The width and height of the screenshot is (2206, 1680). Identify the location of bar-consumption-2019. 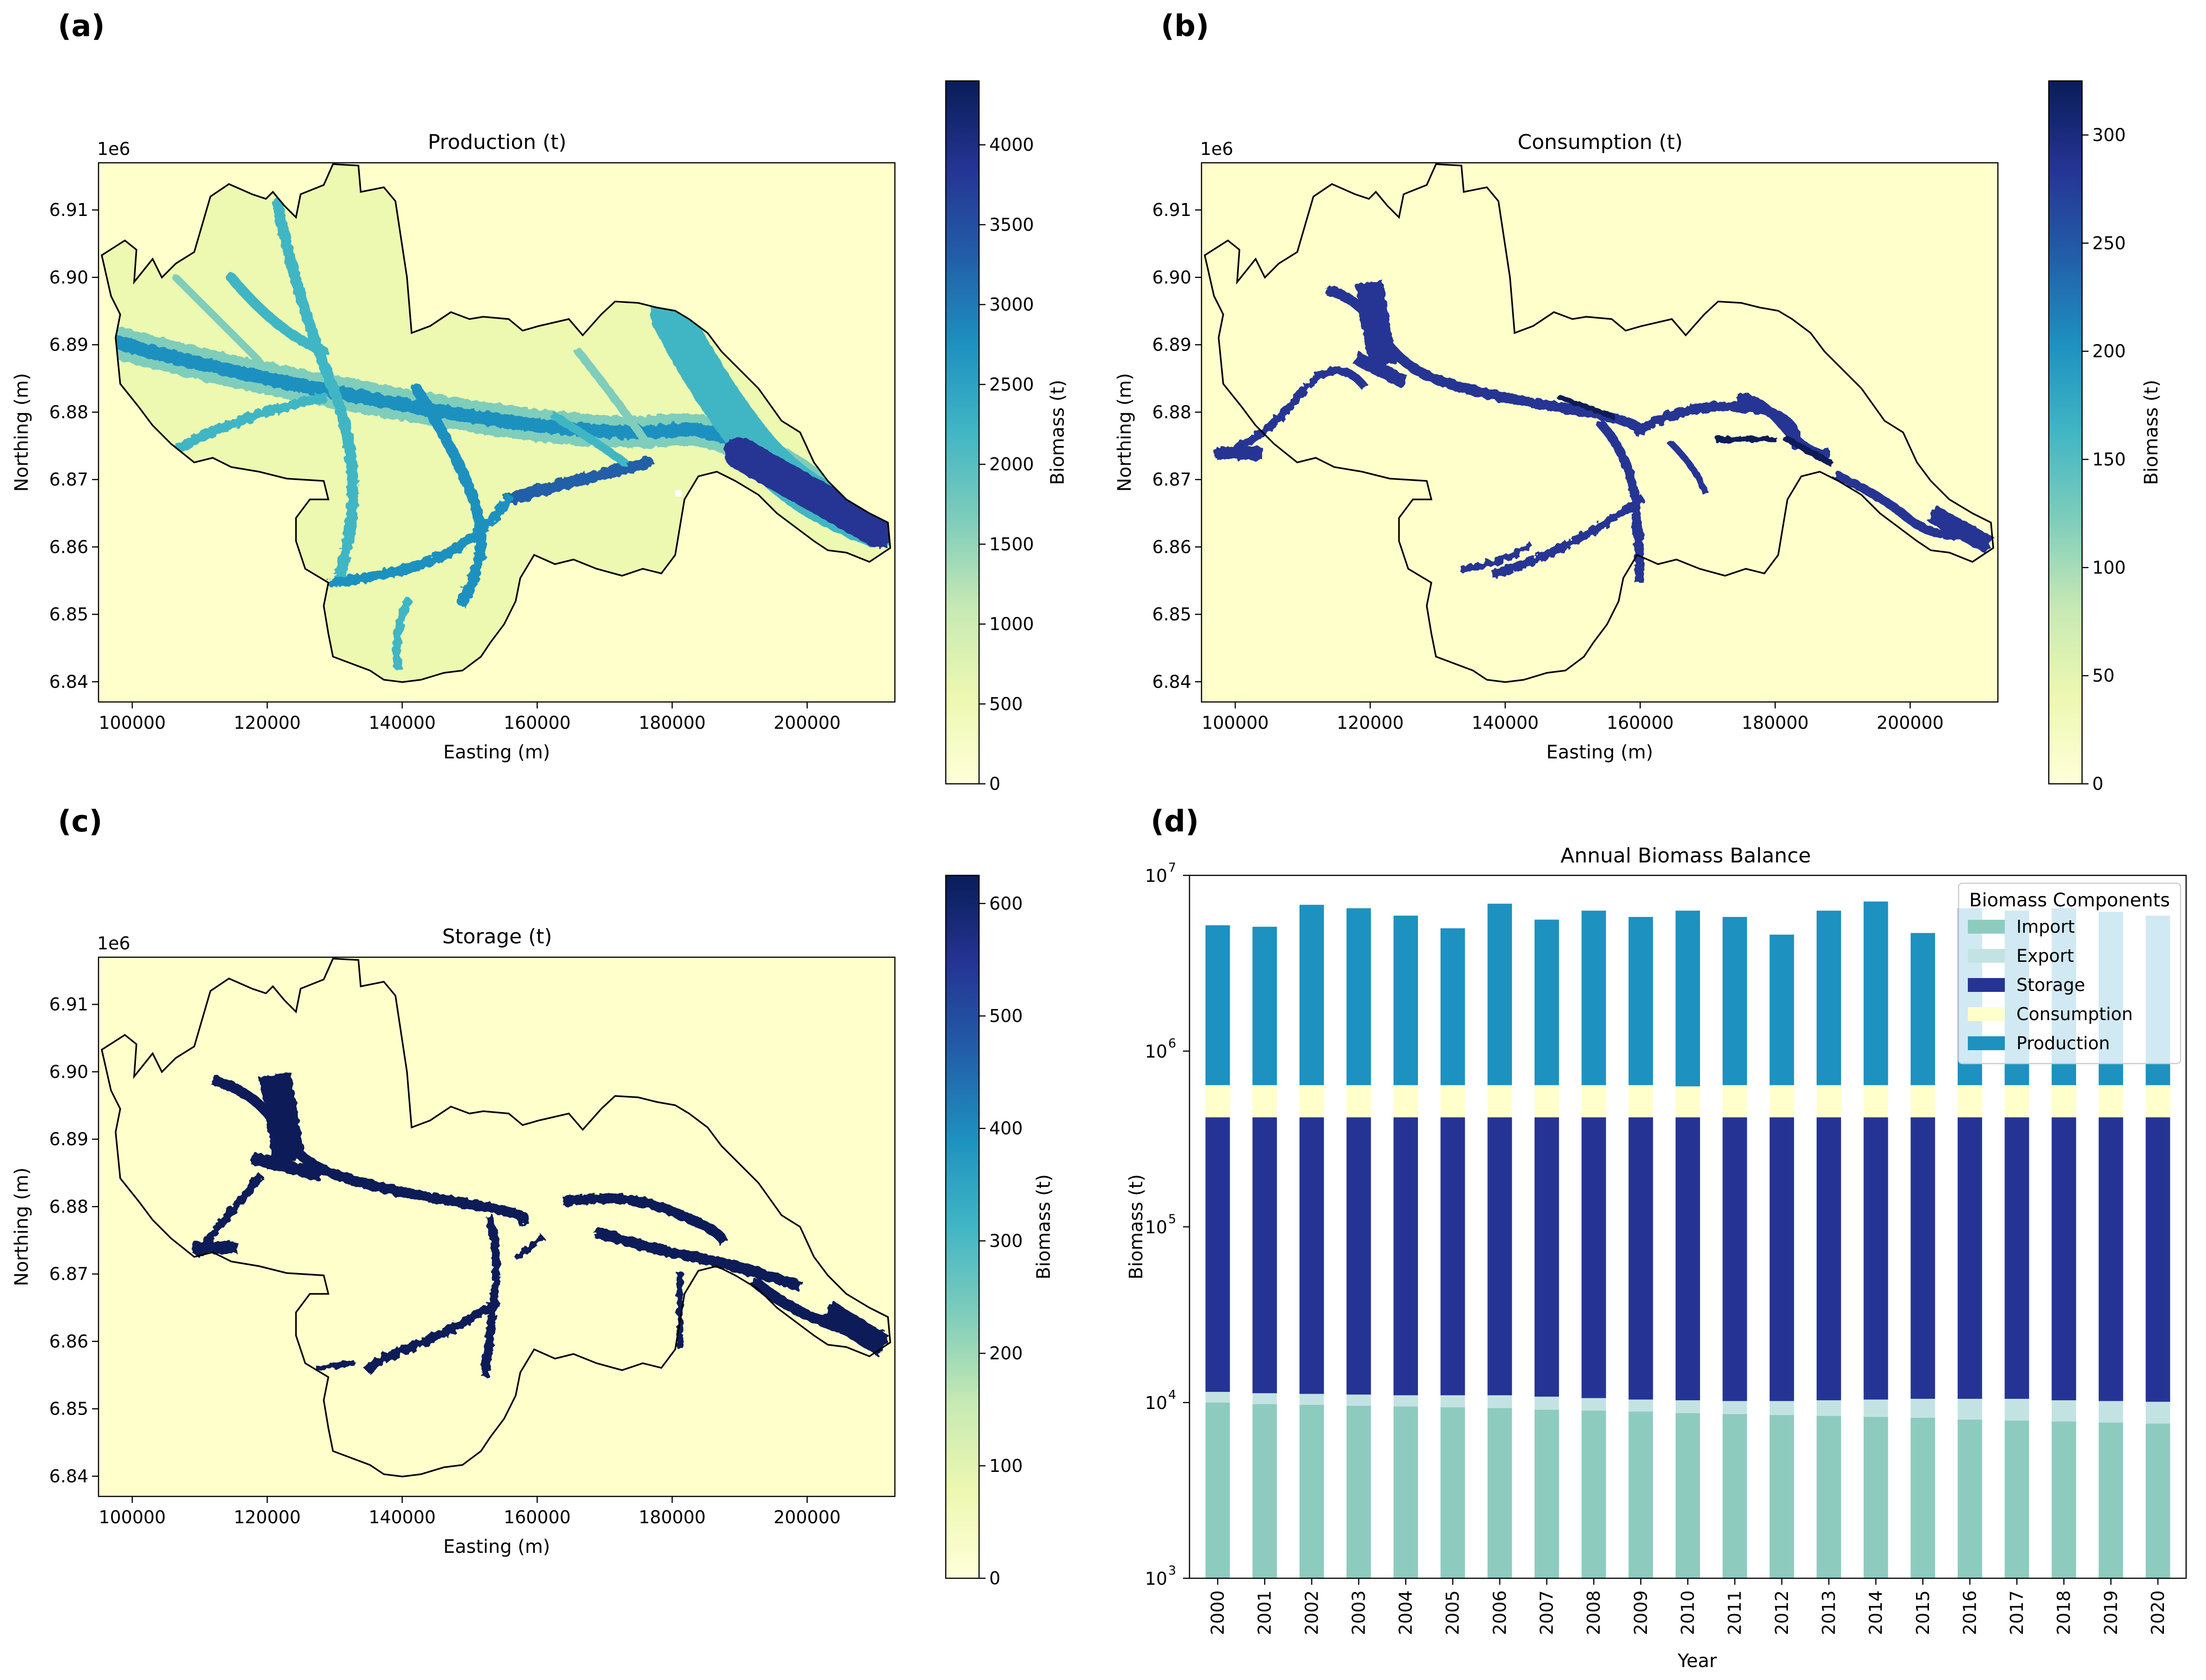
(2110, 1101).